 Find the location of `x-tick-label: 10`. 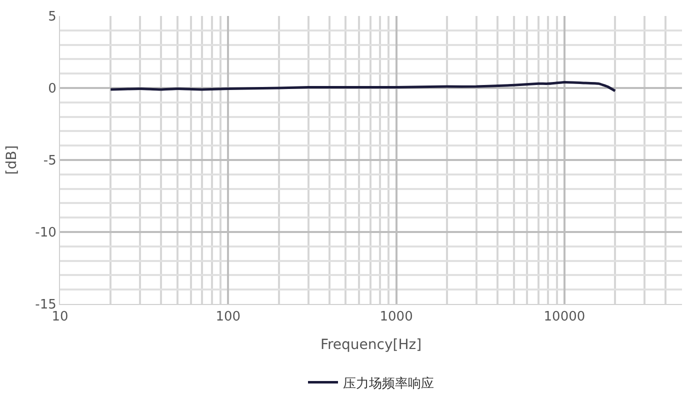

x-tick-label: 10 is located at coordinates (60, 317).